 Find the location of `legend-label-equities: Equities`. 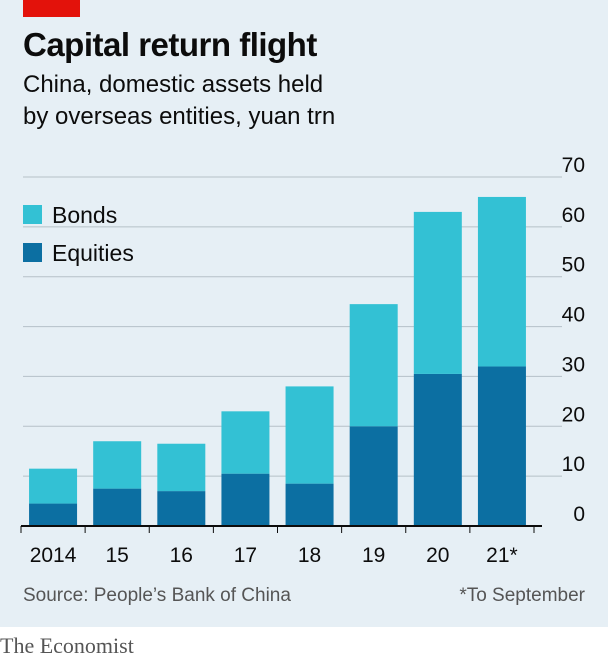

legend-label-equities: Equities is located at coordinates (93, 253).